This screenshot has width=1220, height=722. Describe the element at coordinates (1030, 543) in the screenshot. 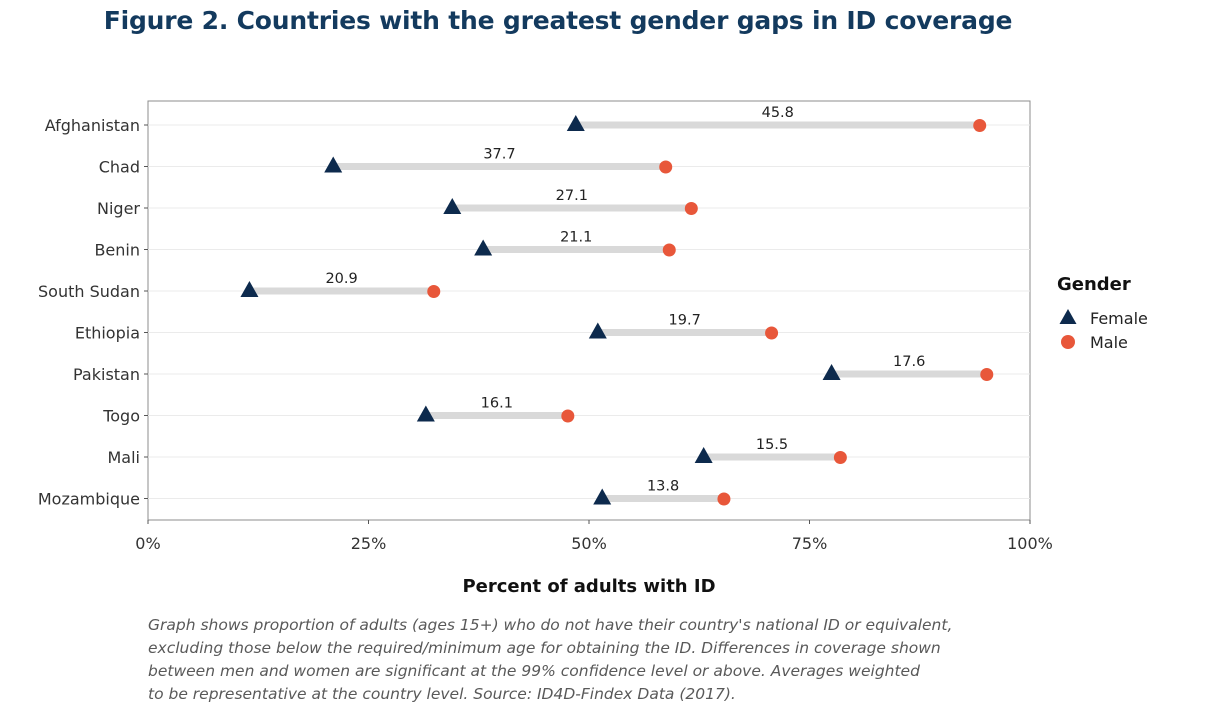

I see `x-tick-label: 100%` at that location.